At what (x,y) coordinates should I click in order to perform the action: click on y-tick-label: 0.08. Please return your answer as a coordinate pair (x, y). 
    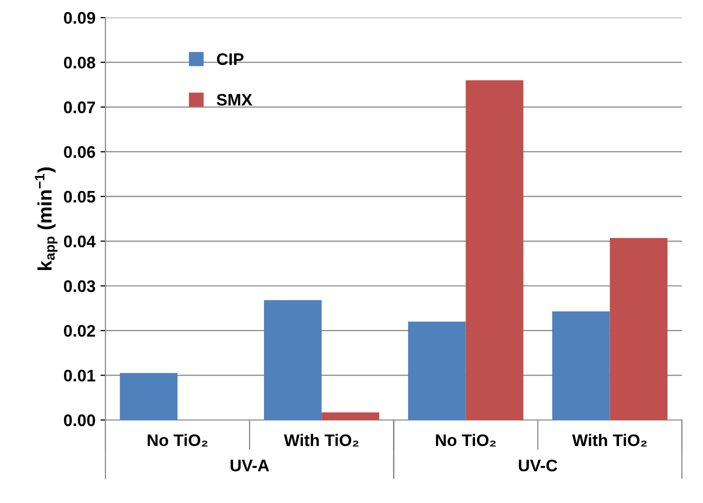
    Looking at the image, I should click on (80, 62).